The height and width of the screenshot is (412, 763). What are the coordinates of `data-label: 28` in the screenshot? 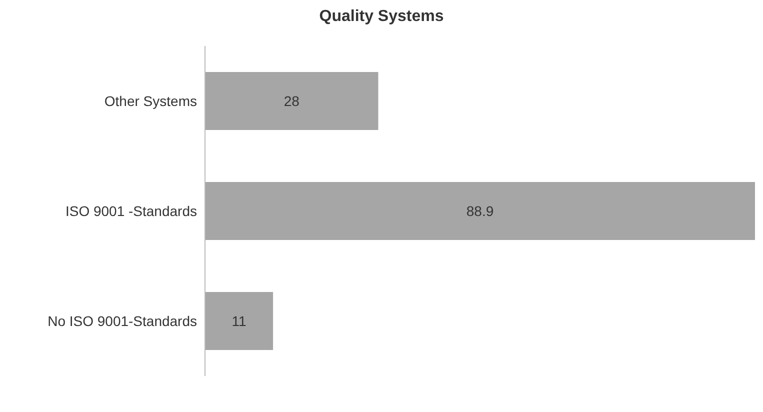 It's located at (292, 100).